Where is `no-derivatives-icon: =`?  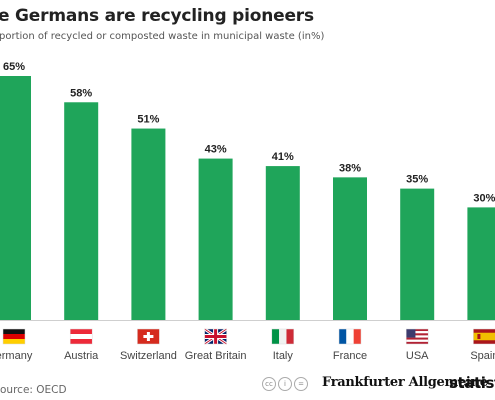
no-derivatives-icon: = is located at coordinates (301, 384).